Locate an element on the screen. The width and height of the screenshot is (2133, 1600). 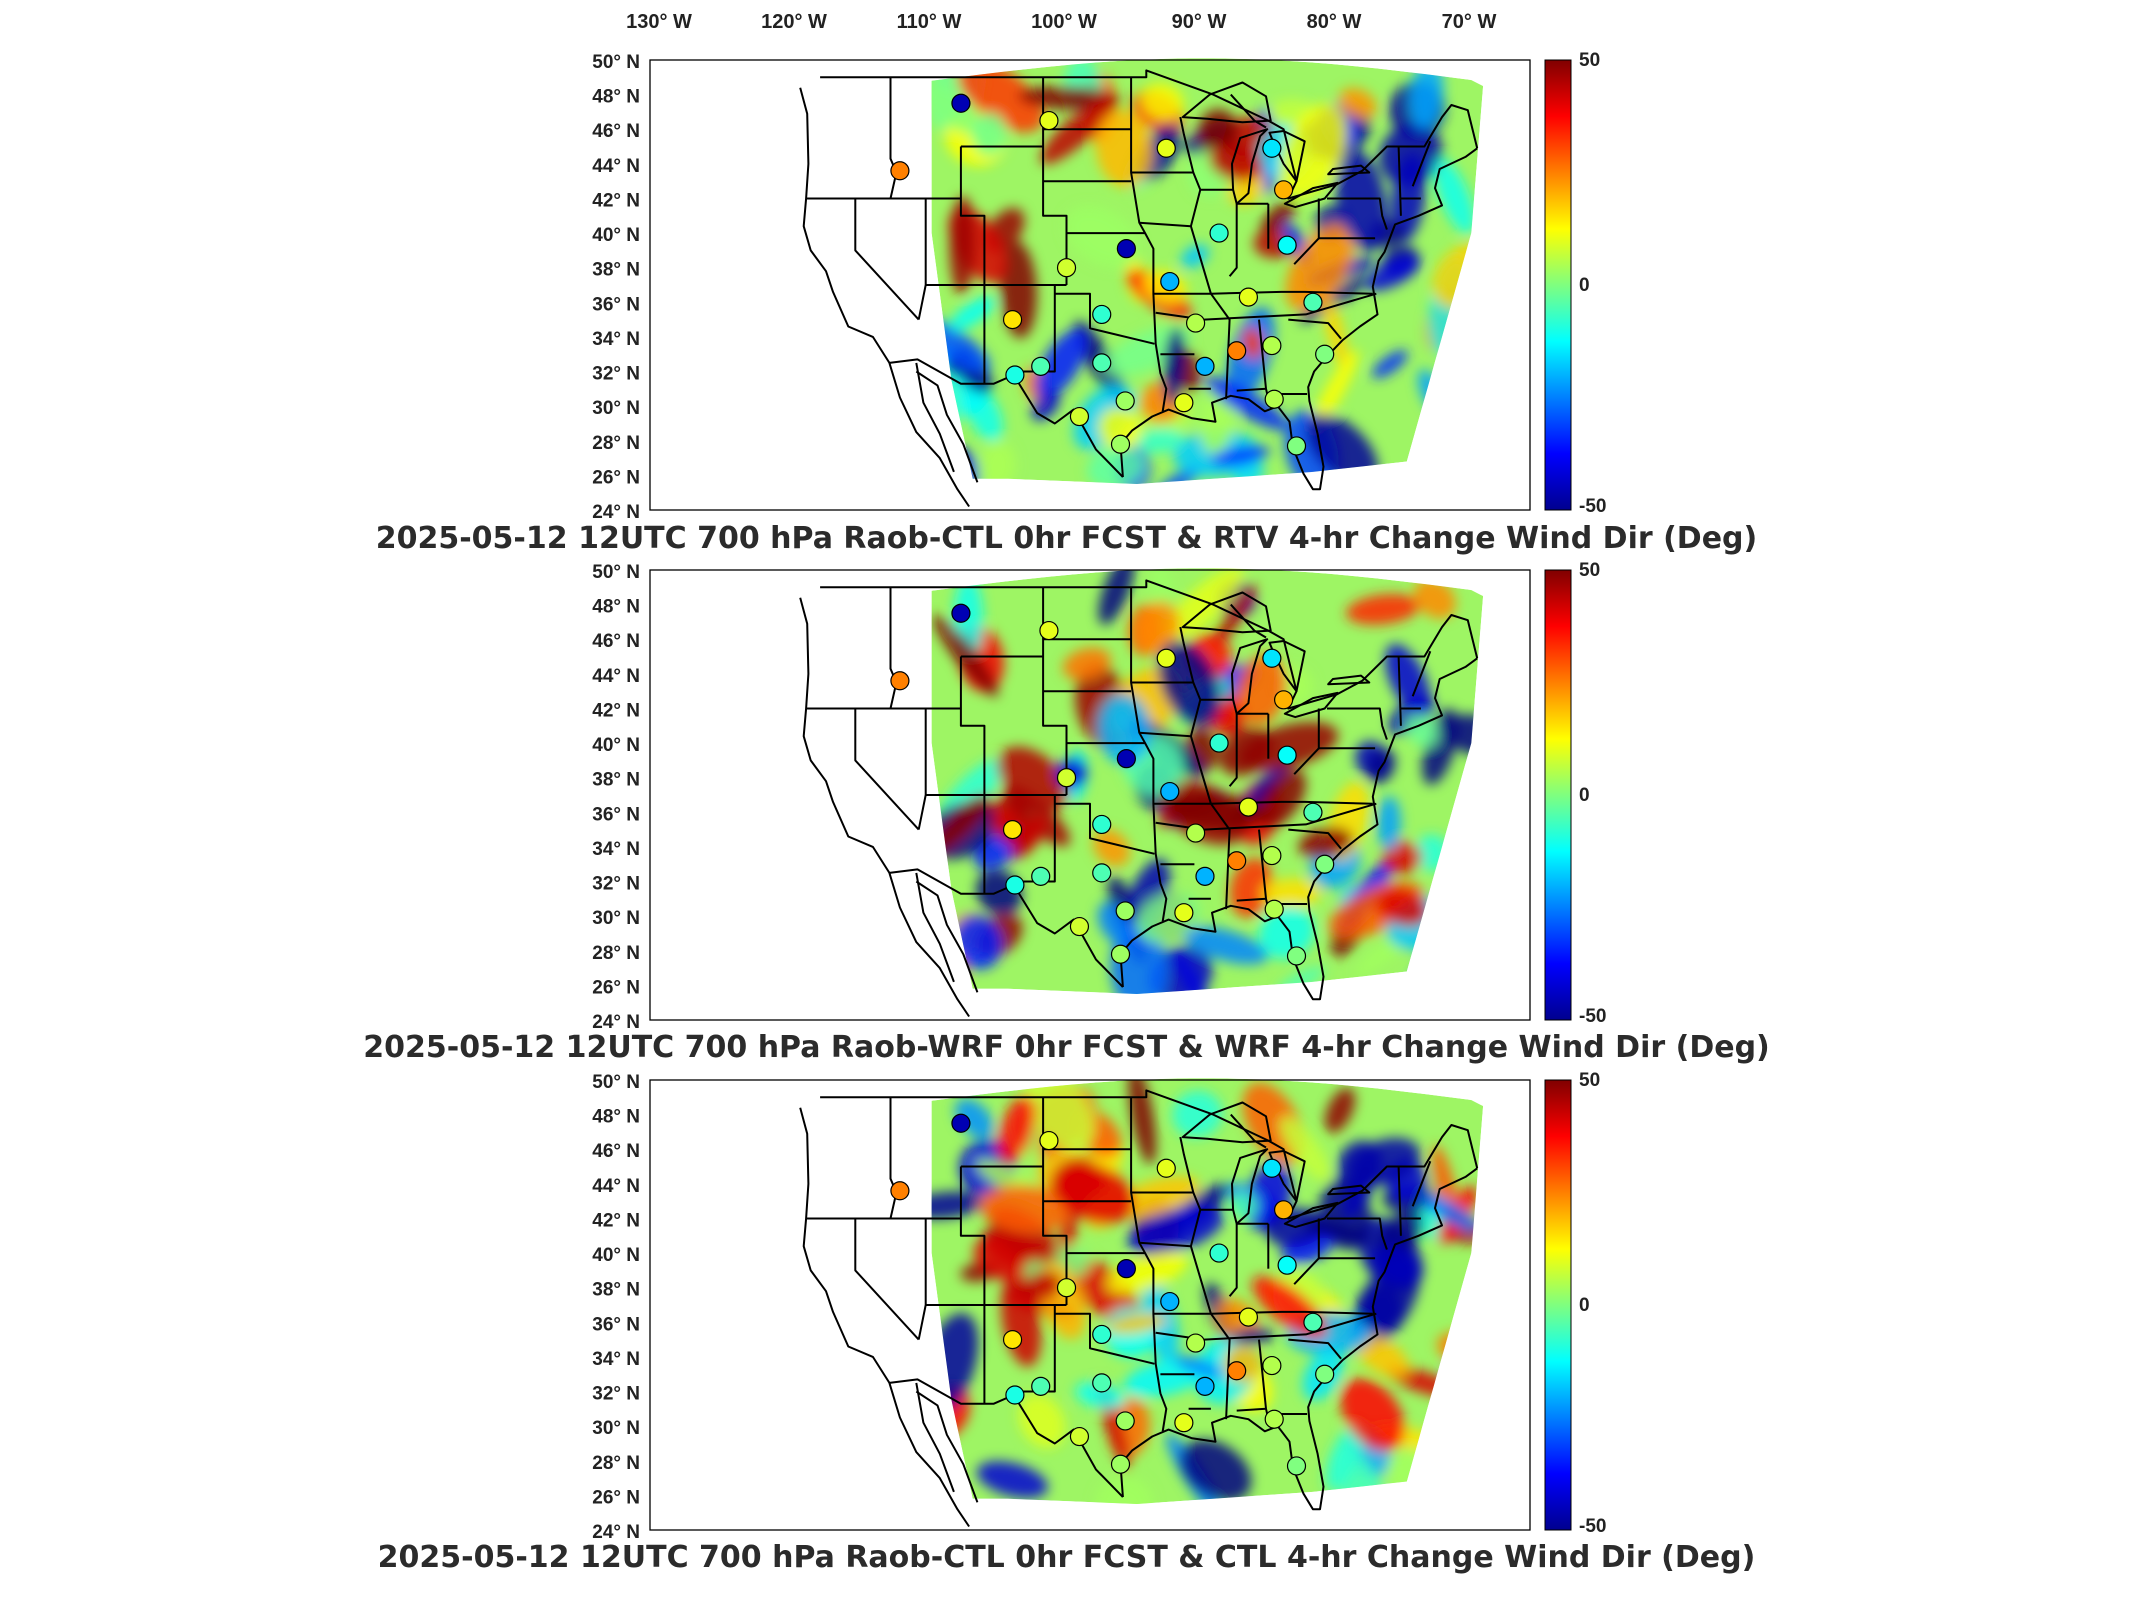
longitude-label: 120° W is located at coordinates (794, 22).